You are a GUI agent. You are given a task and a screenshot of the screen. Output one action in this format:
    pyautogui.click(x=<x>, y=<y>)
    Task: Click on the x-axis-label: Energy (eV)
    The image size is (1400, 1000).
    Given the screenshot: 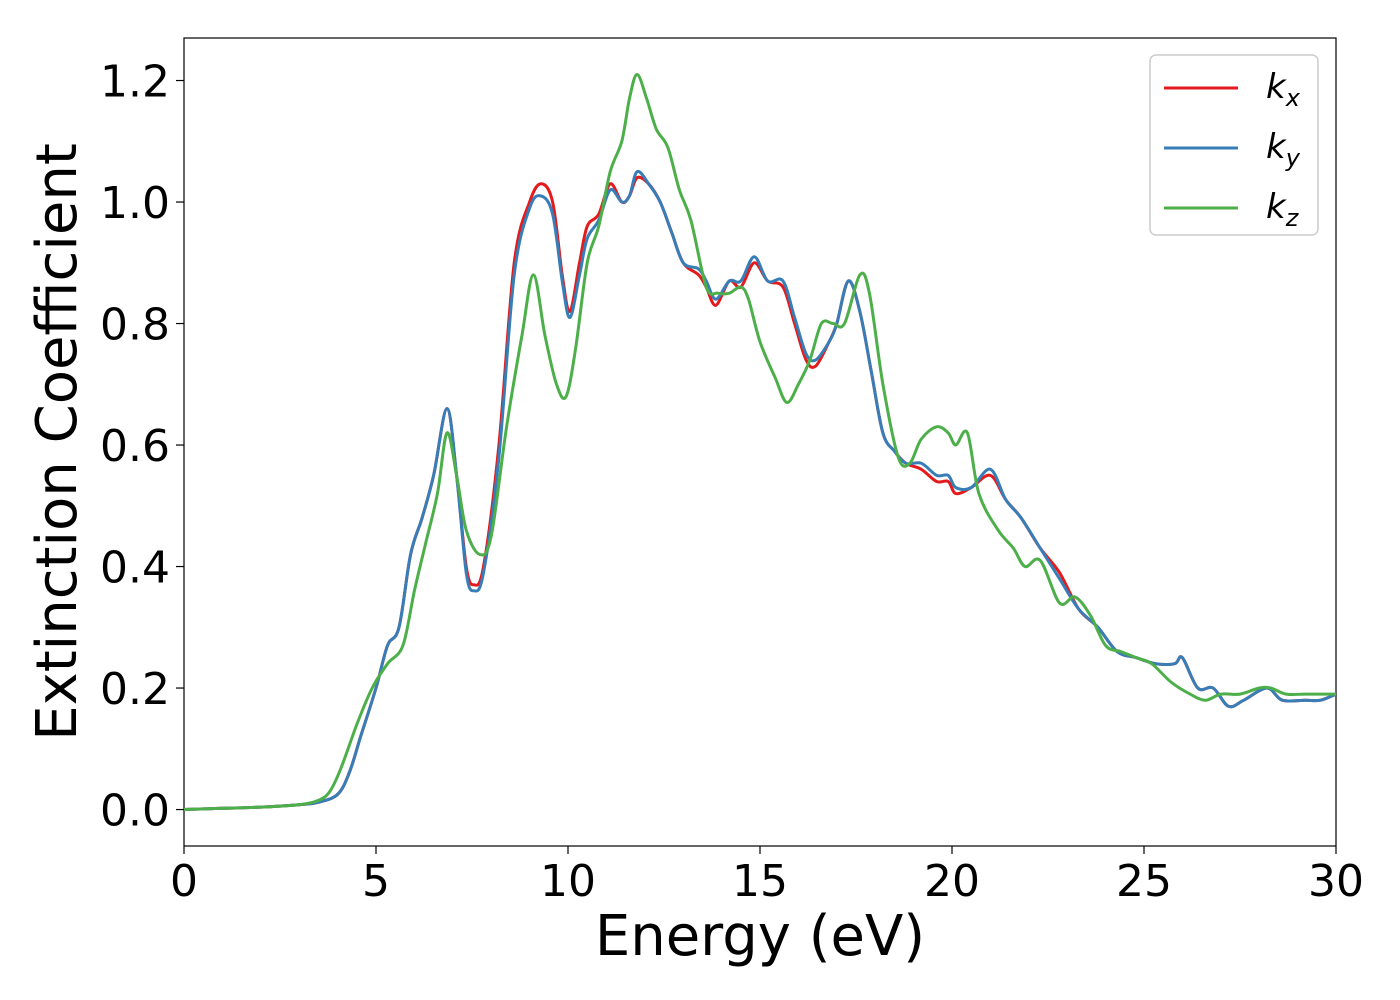 What is the action you would take?
    pyautogui.click(x=760, y=936)
    